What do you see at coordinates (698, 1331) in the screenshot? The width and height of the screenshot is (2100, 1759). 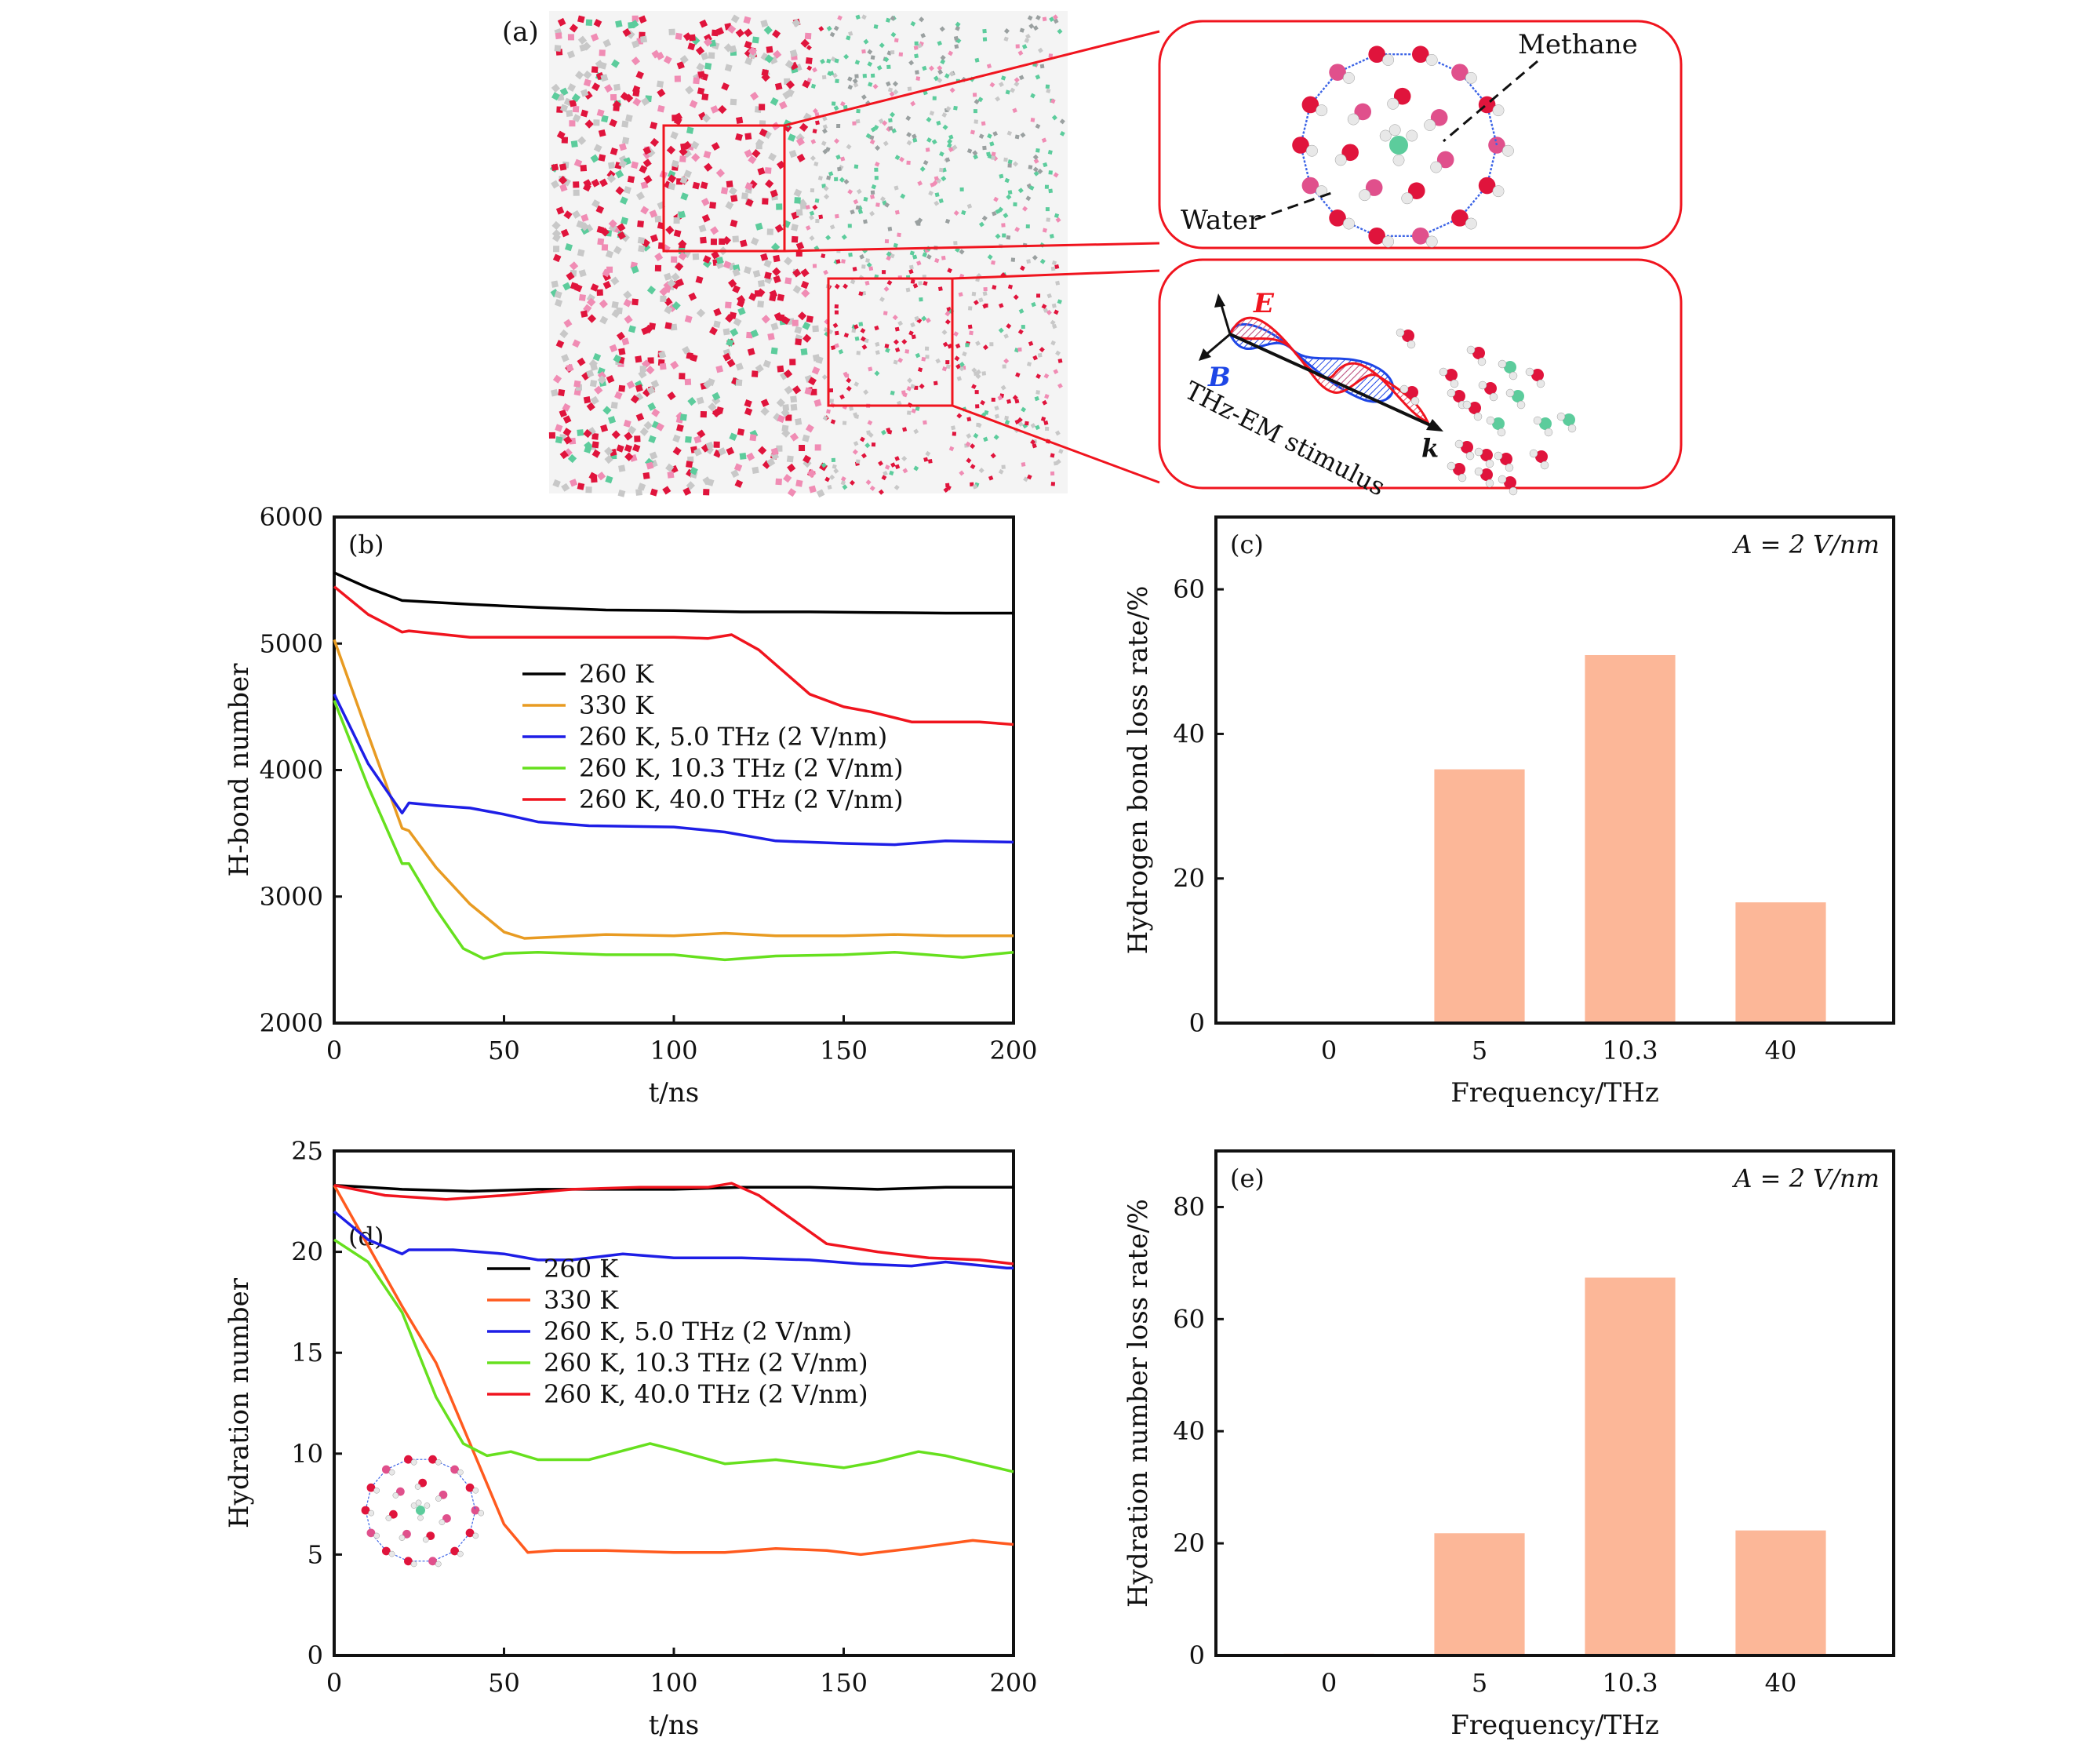 I see `legend-entry: 260 K, 5.0 THz (2 V/nm)` at bounding box center [698, 1331].